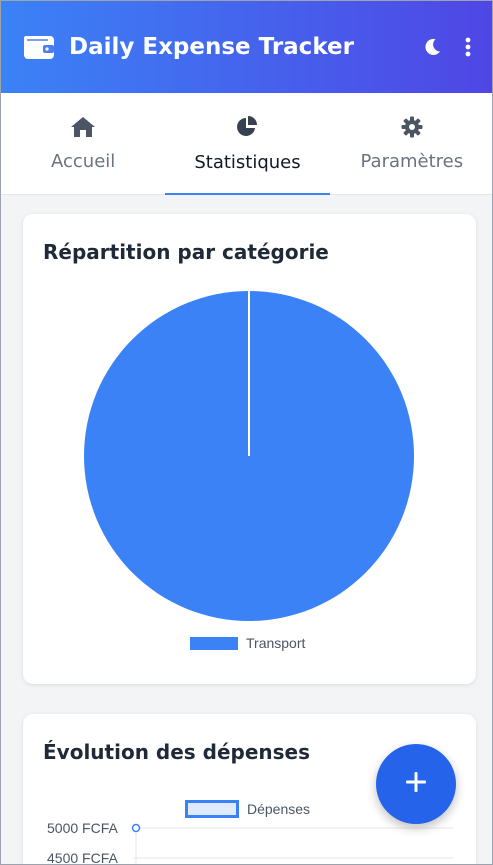 Image resolution: width=493 pixels, height=865 pixels. I want to click on add-expense-button, so click(416, 784).